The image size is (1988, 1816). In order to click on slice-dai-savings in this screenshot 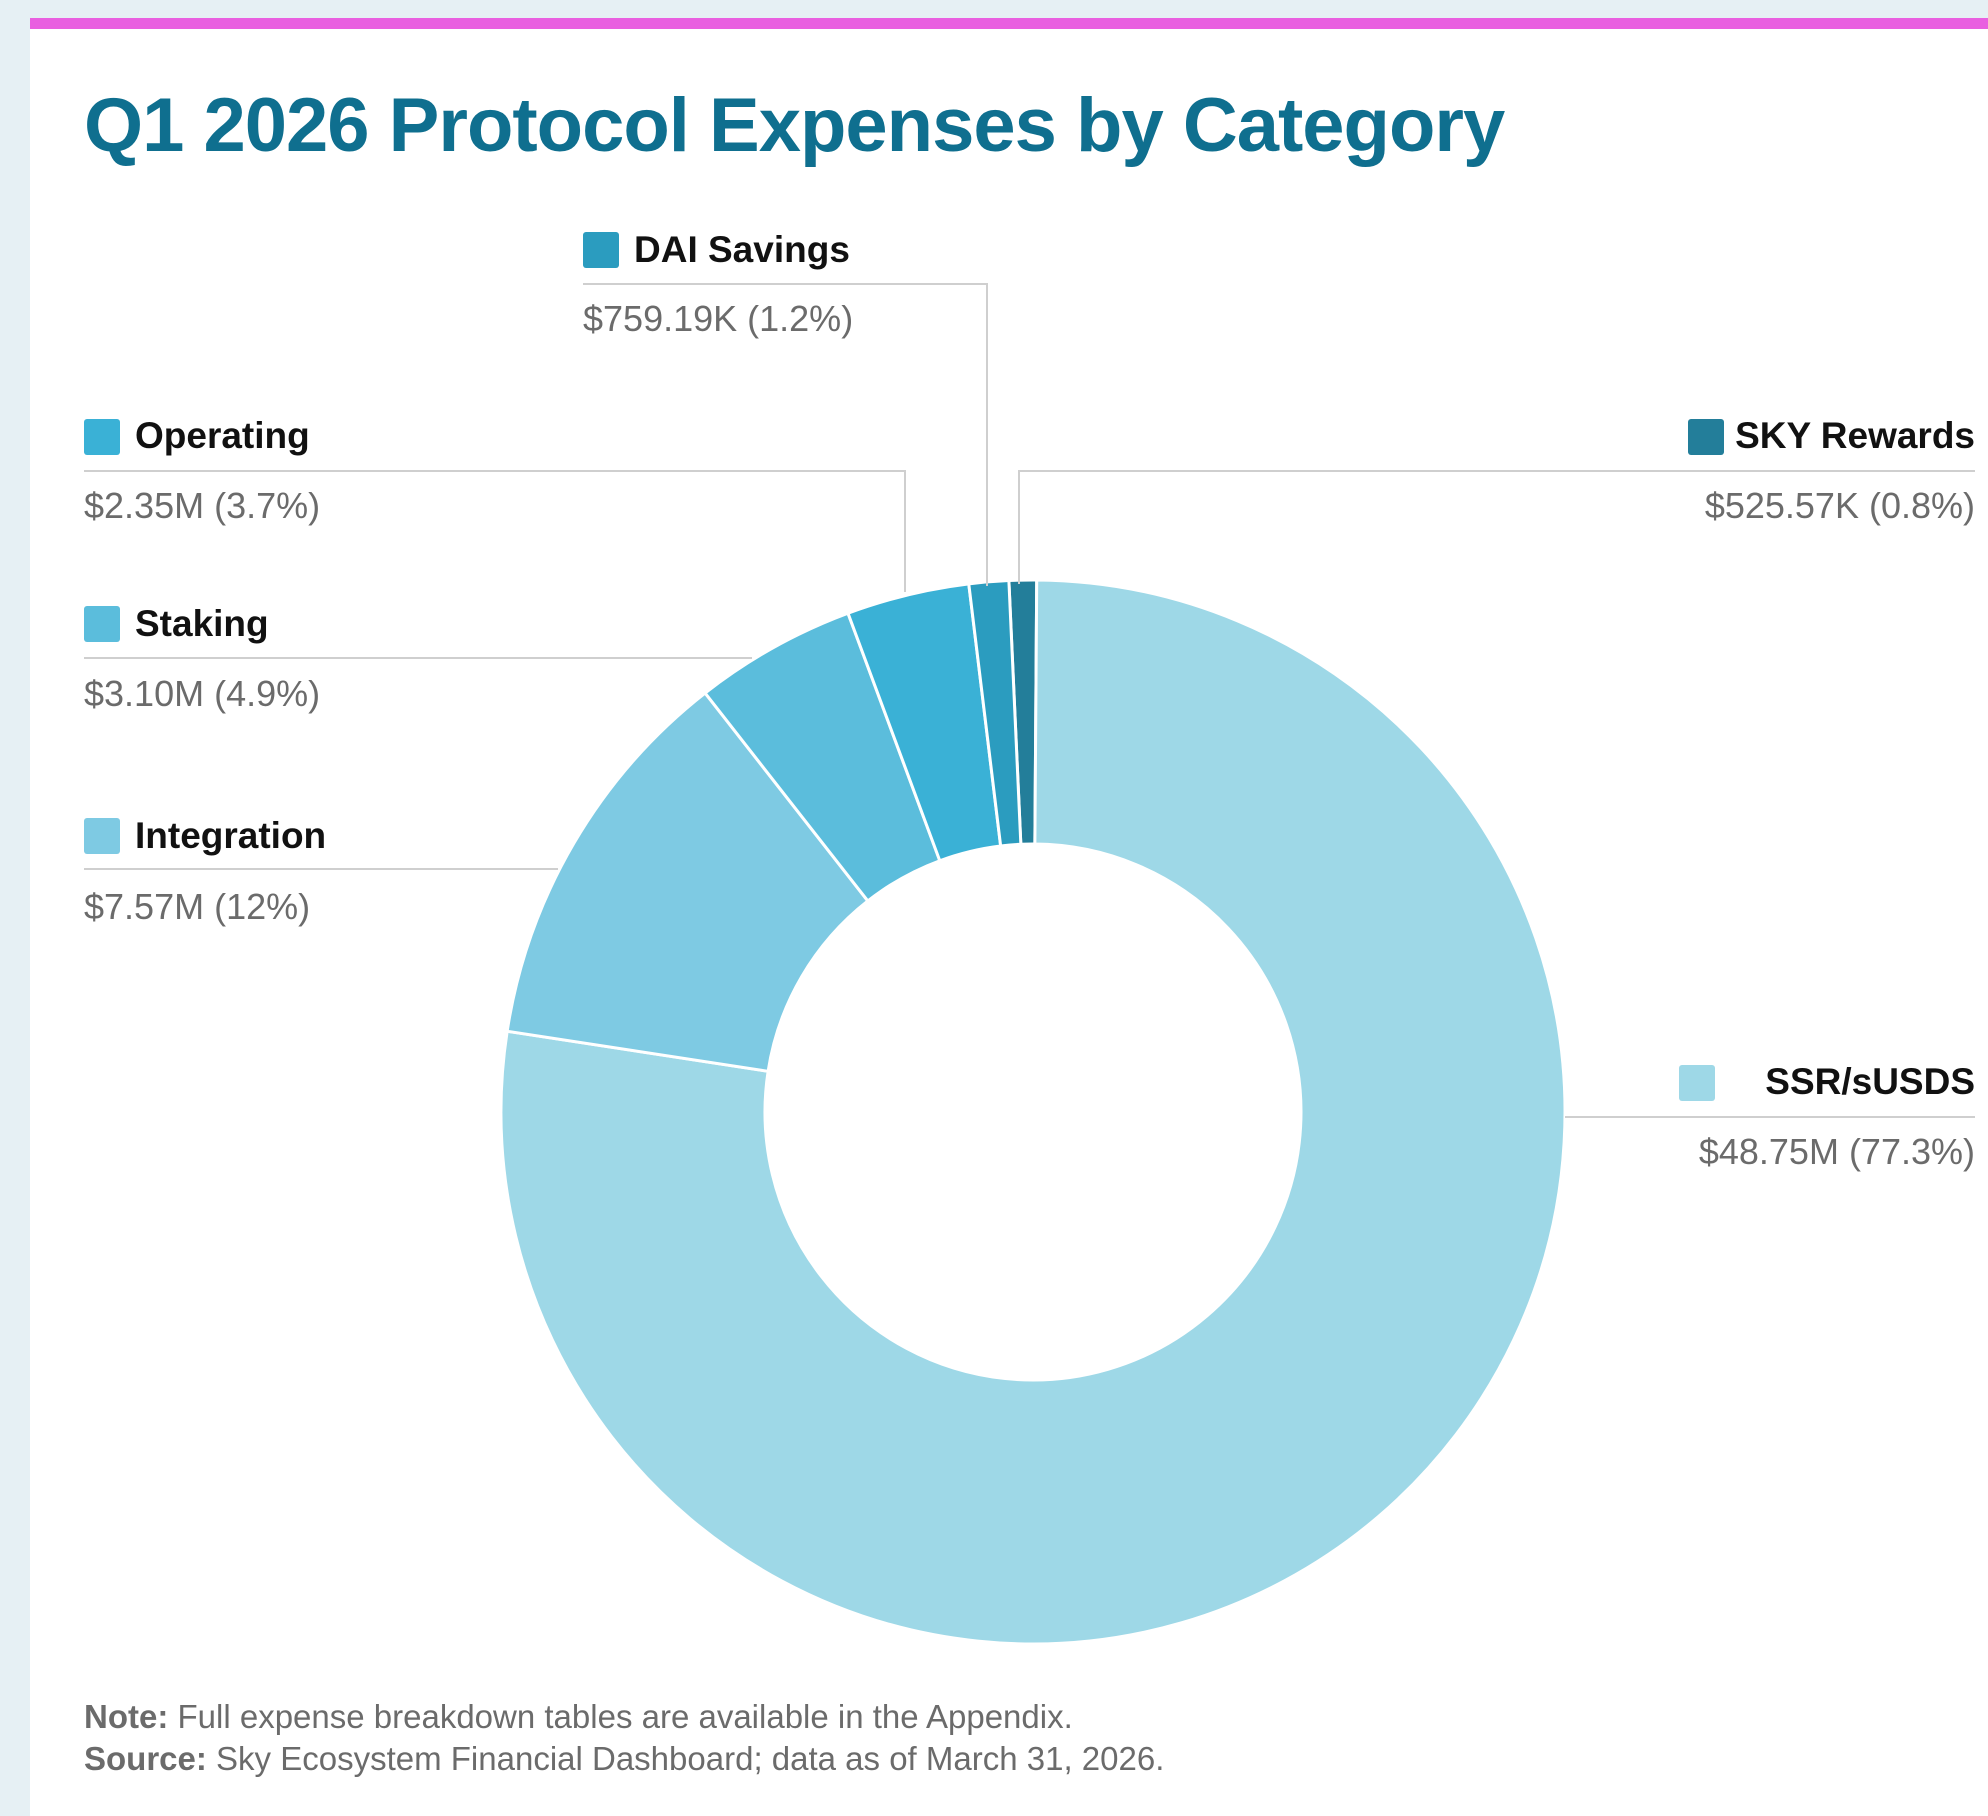, I will do `click(995, 713)`.